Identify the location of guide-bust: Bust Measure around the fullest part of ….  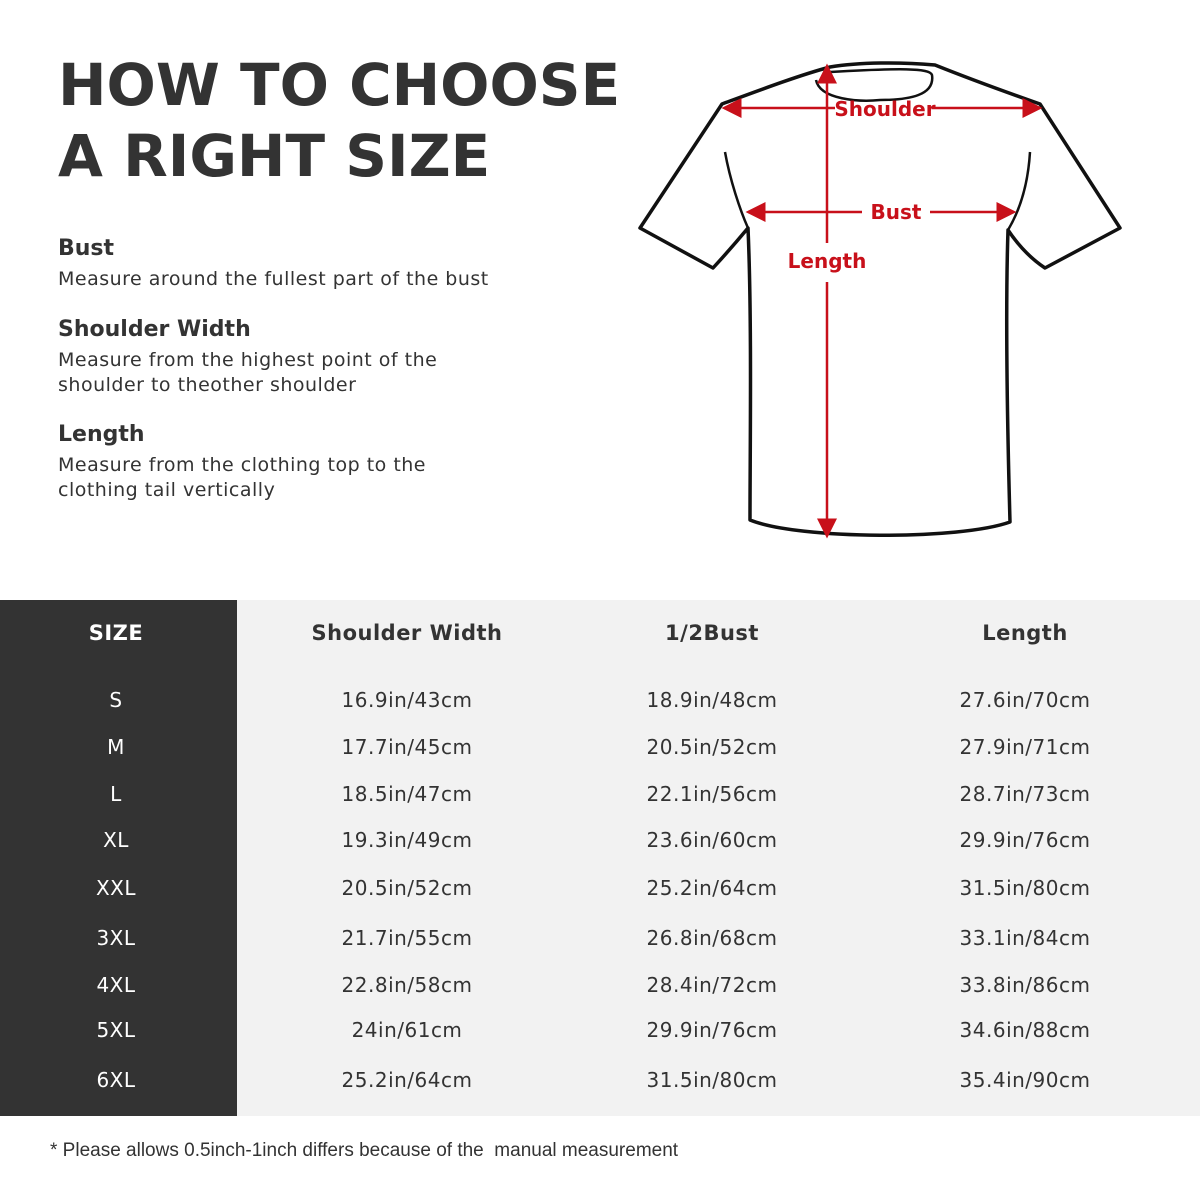
(273, 264).